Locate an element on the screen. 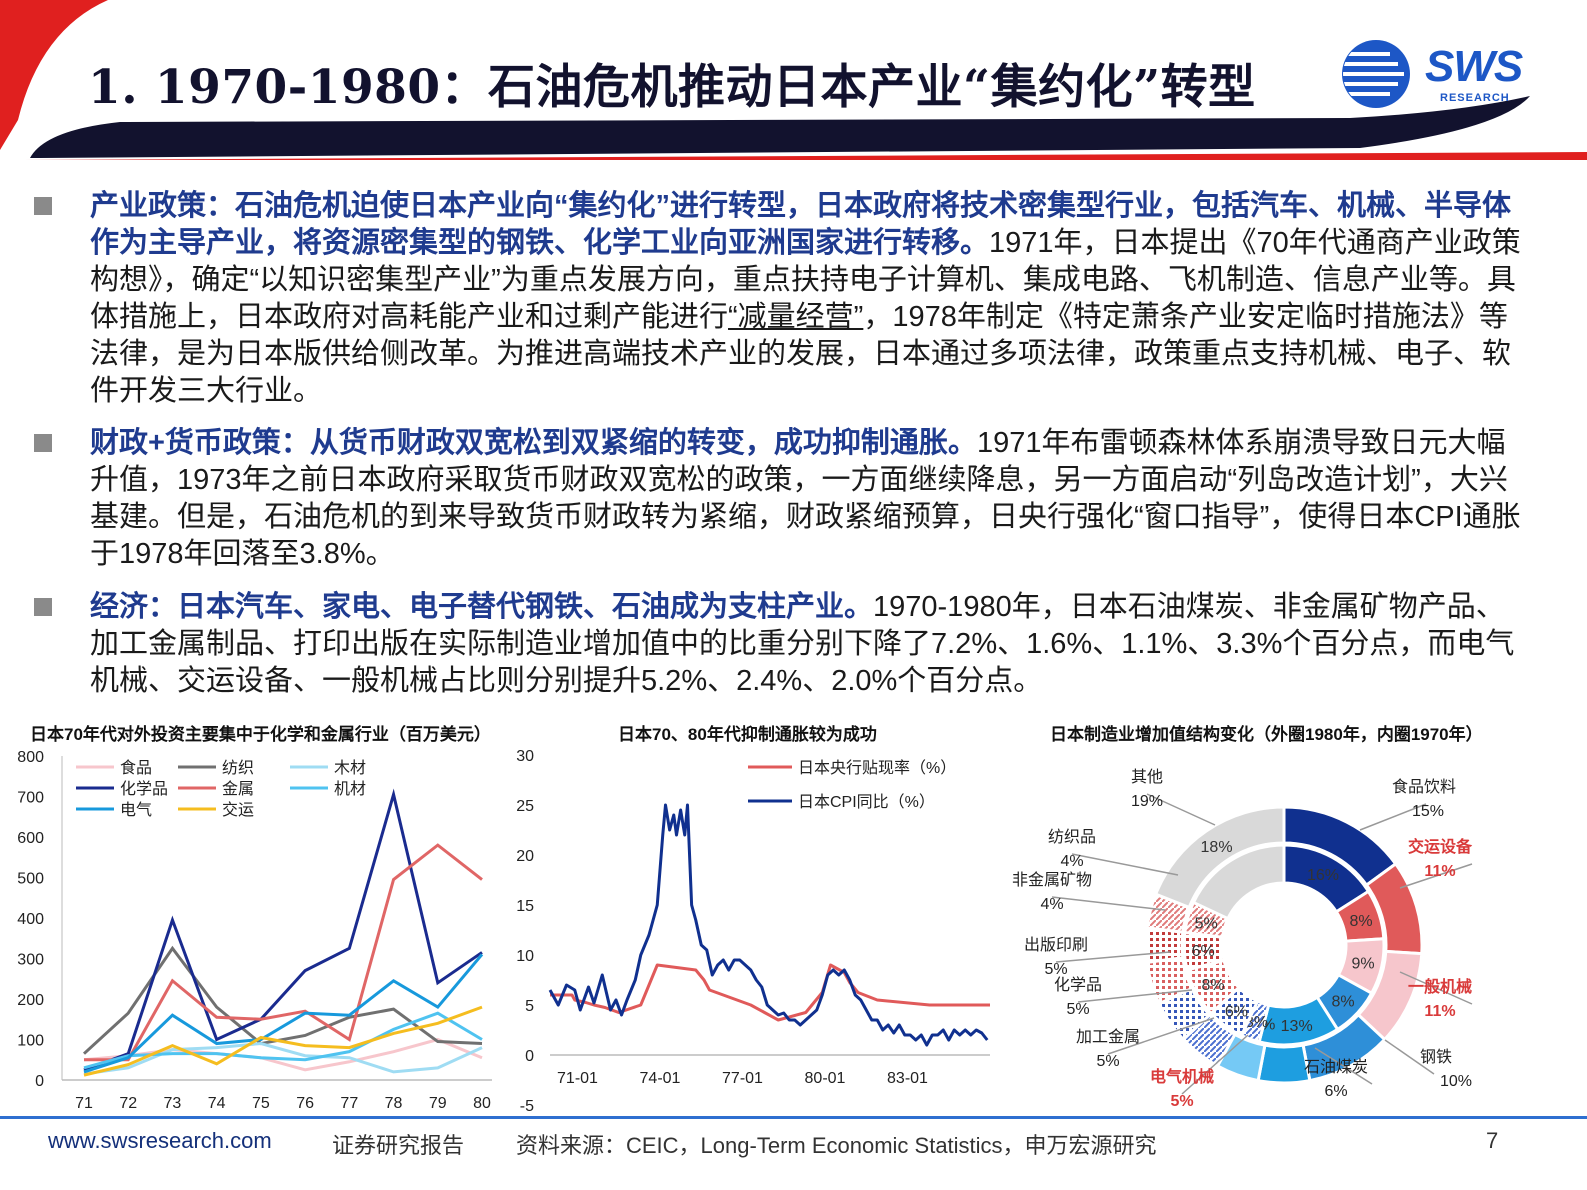 The image size is (1587, 1190). footer-rule is located at coordinates (793, 1117).